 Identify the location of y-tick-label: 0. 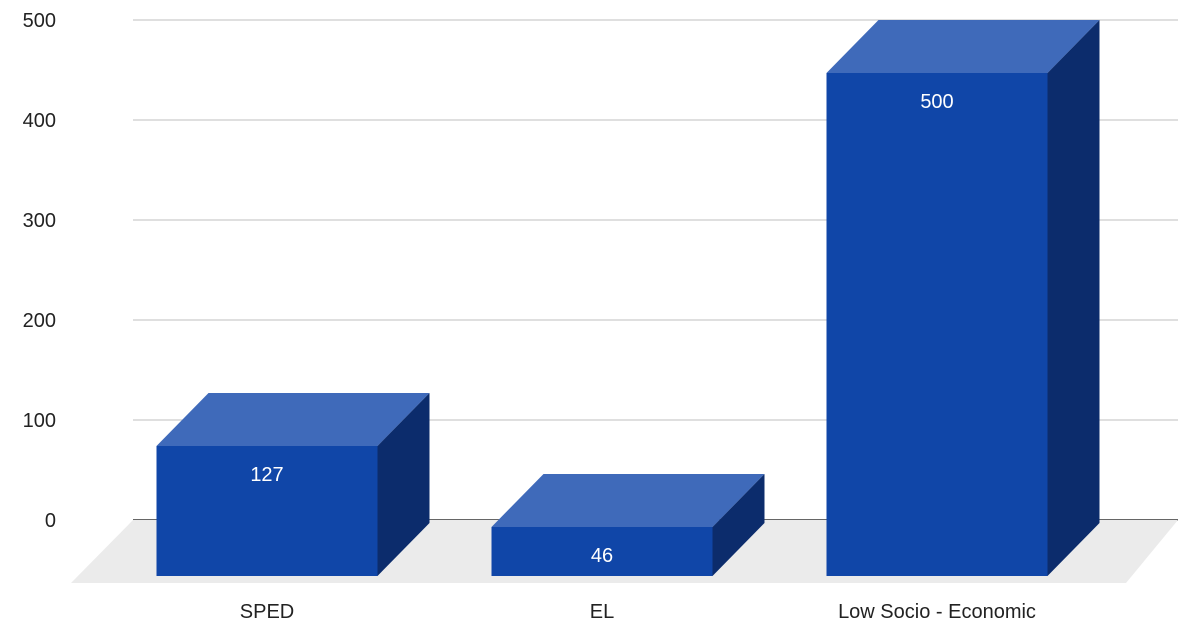
(50, 521).